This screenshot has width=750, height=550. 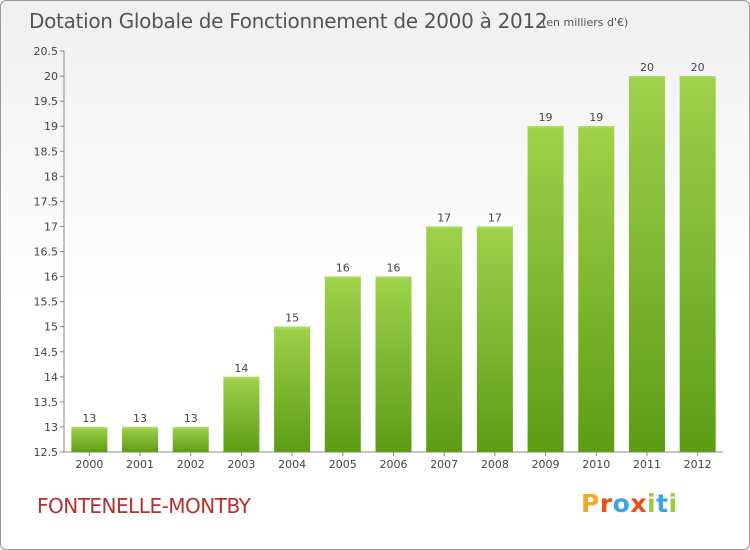 I want to click on data-label: 14, so click(x=241, y=368).